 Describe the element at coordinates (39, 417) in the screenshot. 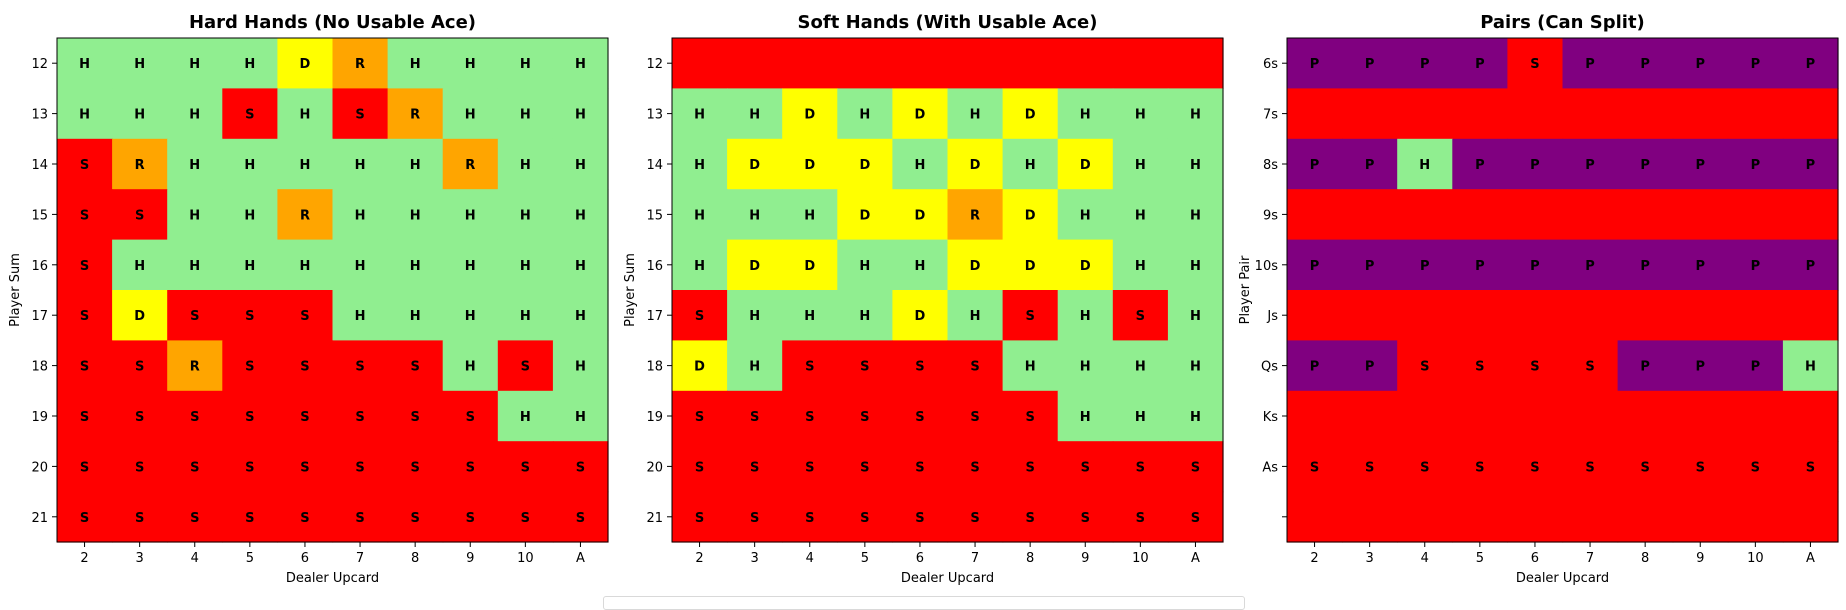

I see `y-tick-label: 19` at that location.